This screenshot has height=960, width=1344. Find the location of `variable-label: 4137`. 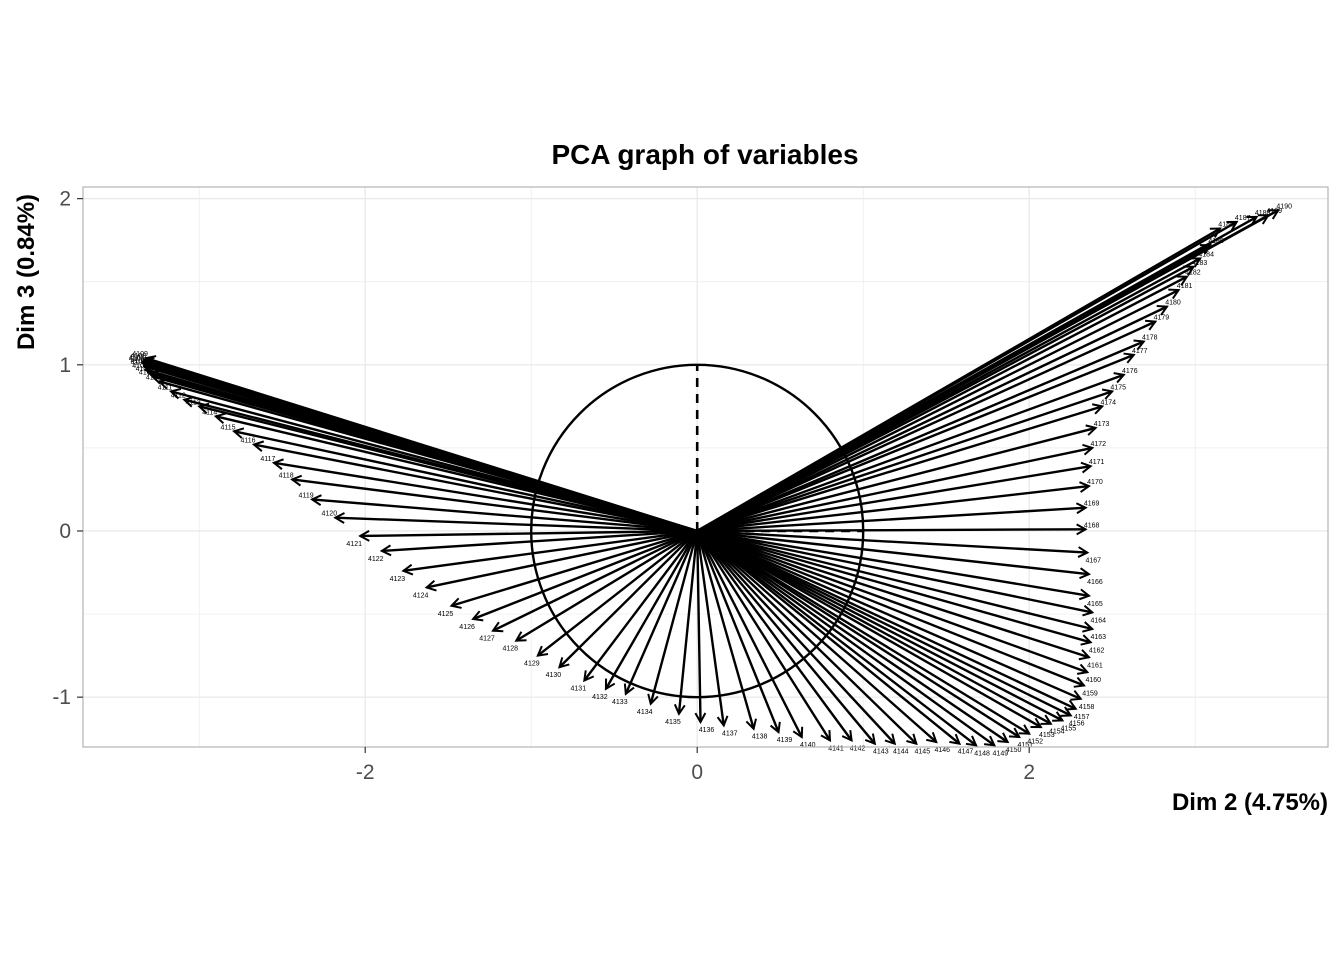

variable-label: 4137 is located at coordinates (730, 733).